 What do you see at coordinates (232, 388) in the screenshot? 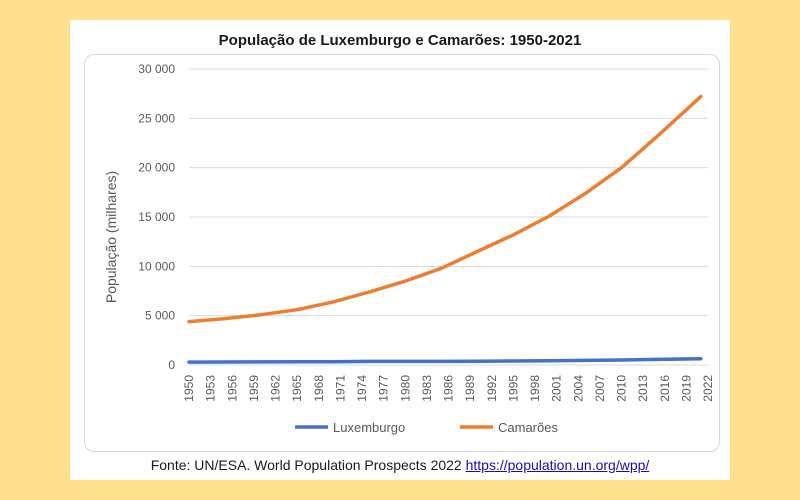
I see `x-tick-label: 1956` at bounding box center [232, 388].